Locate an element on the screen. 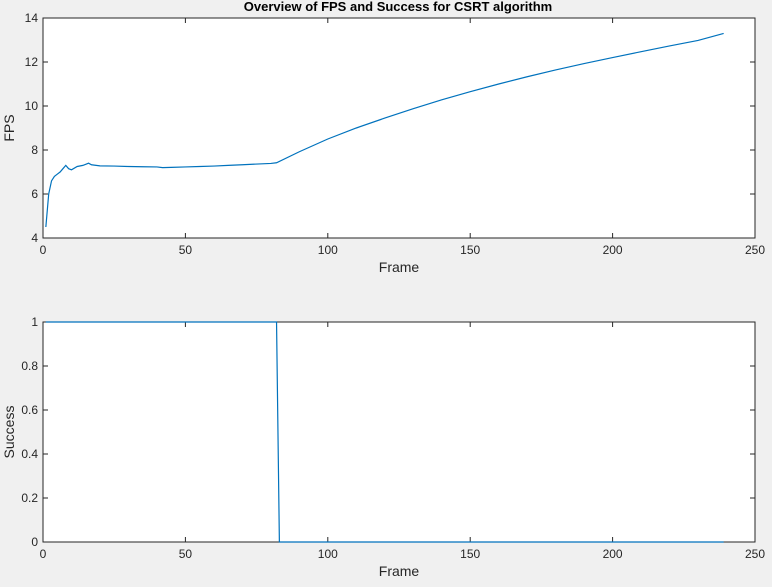 This screenshot has width=772, height=587. success-y-tick-label: 0.4 is located at coordinates (29, 454).